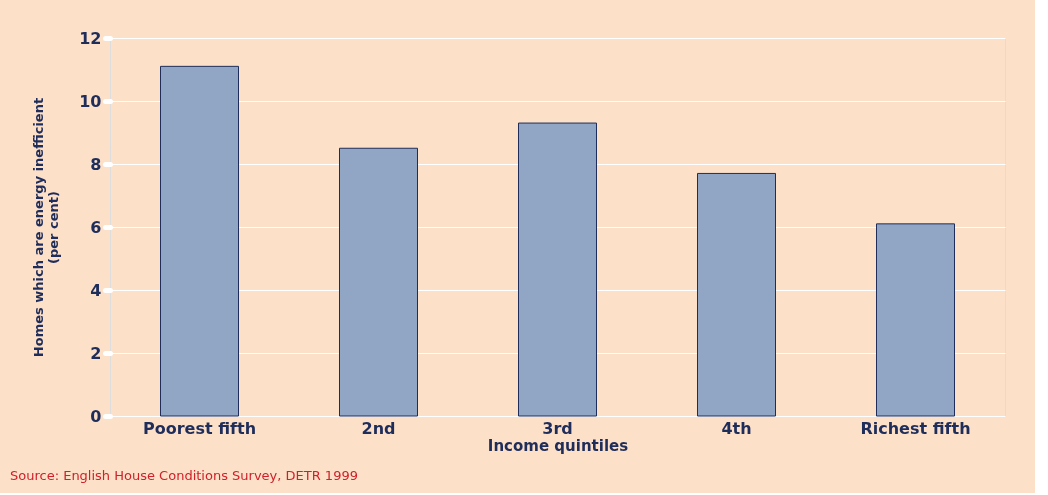 The image size is (1048, 495). What do you see at coordinates (199, 428) in the screenshot?
I see `x-tick-label: Poorest fifth` at bounding box center [199, 428].